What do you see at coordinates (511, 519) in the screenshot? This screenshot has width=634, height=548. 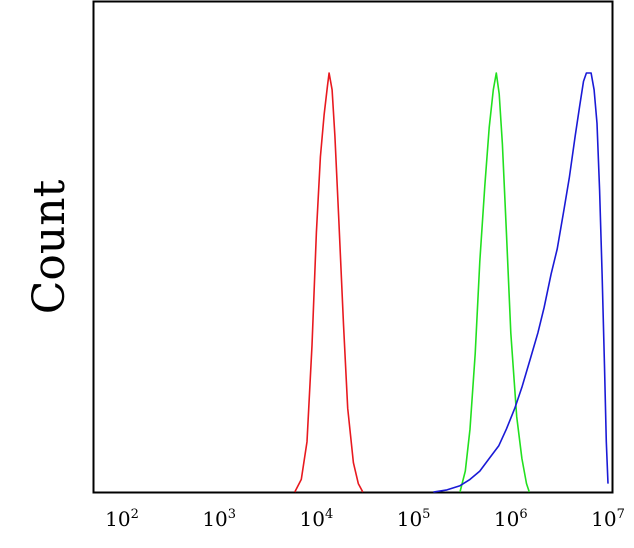 I see `x-tick-label-4: 106` at bounding box center [511, 519].